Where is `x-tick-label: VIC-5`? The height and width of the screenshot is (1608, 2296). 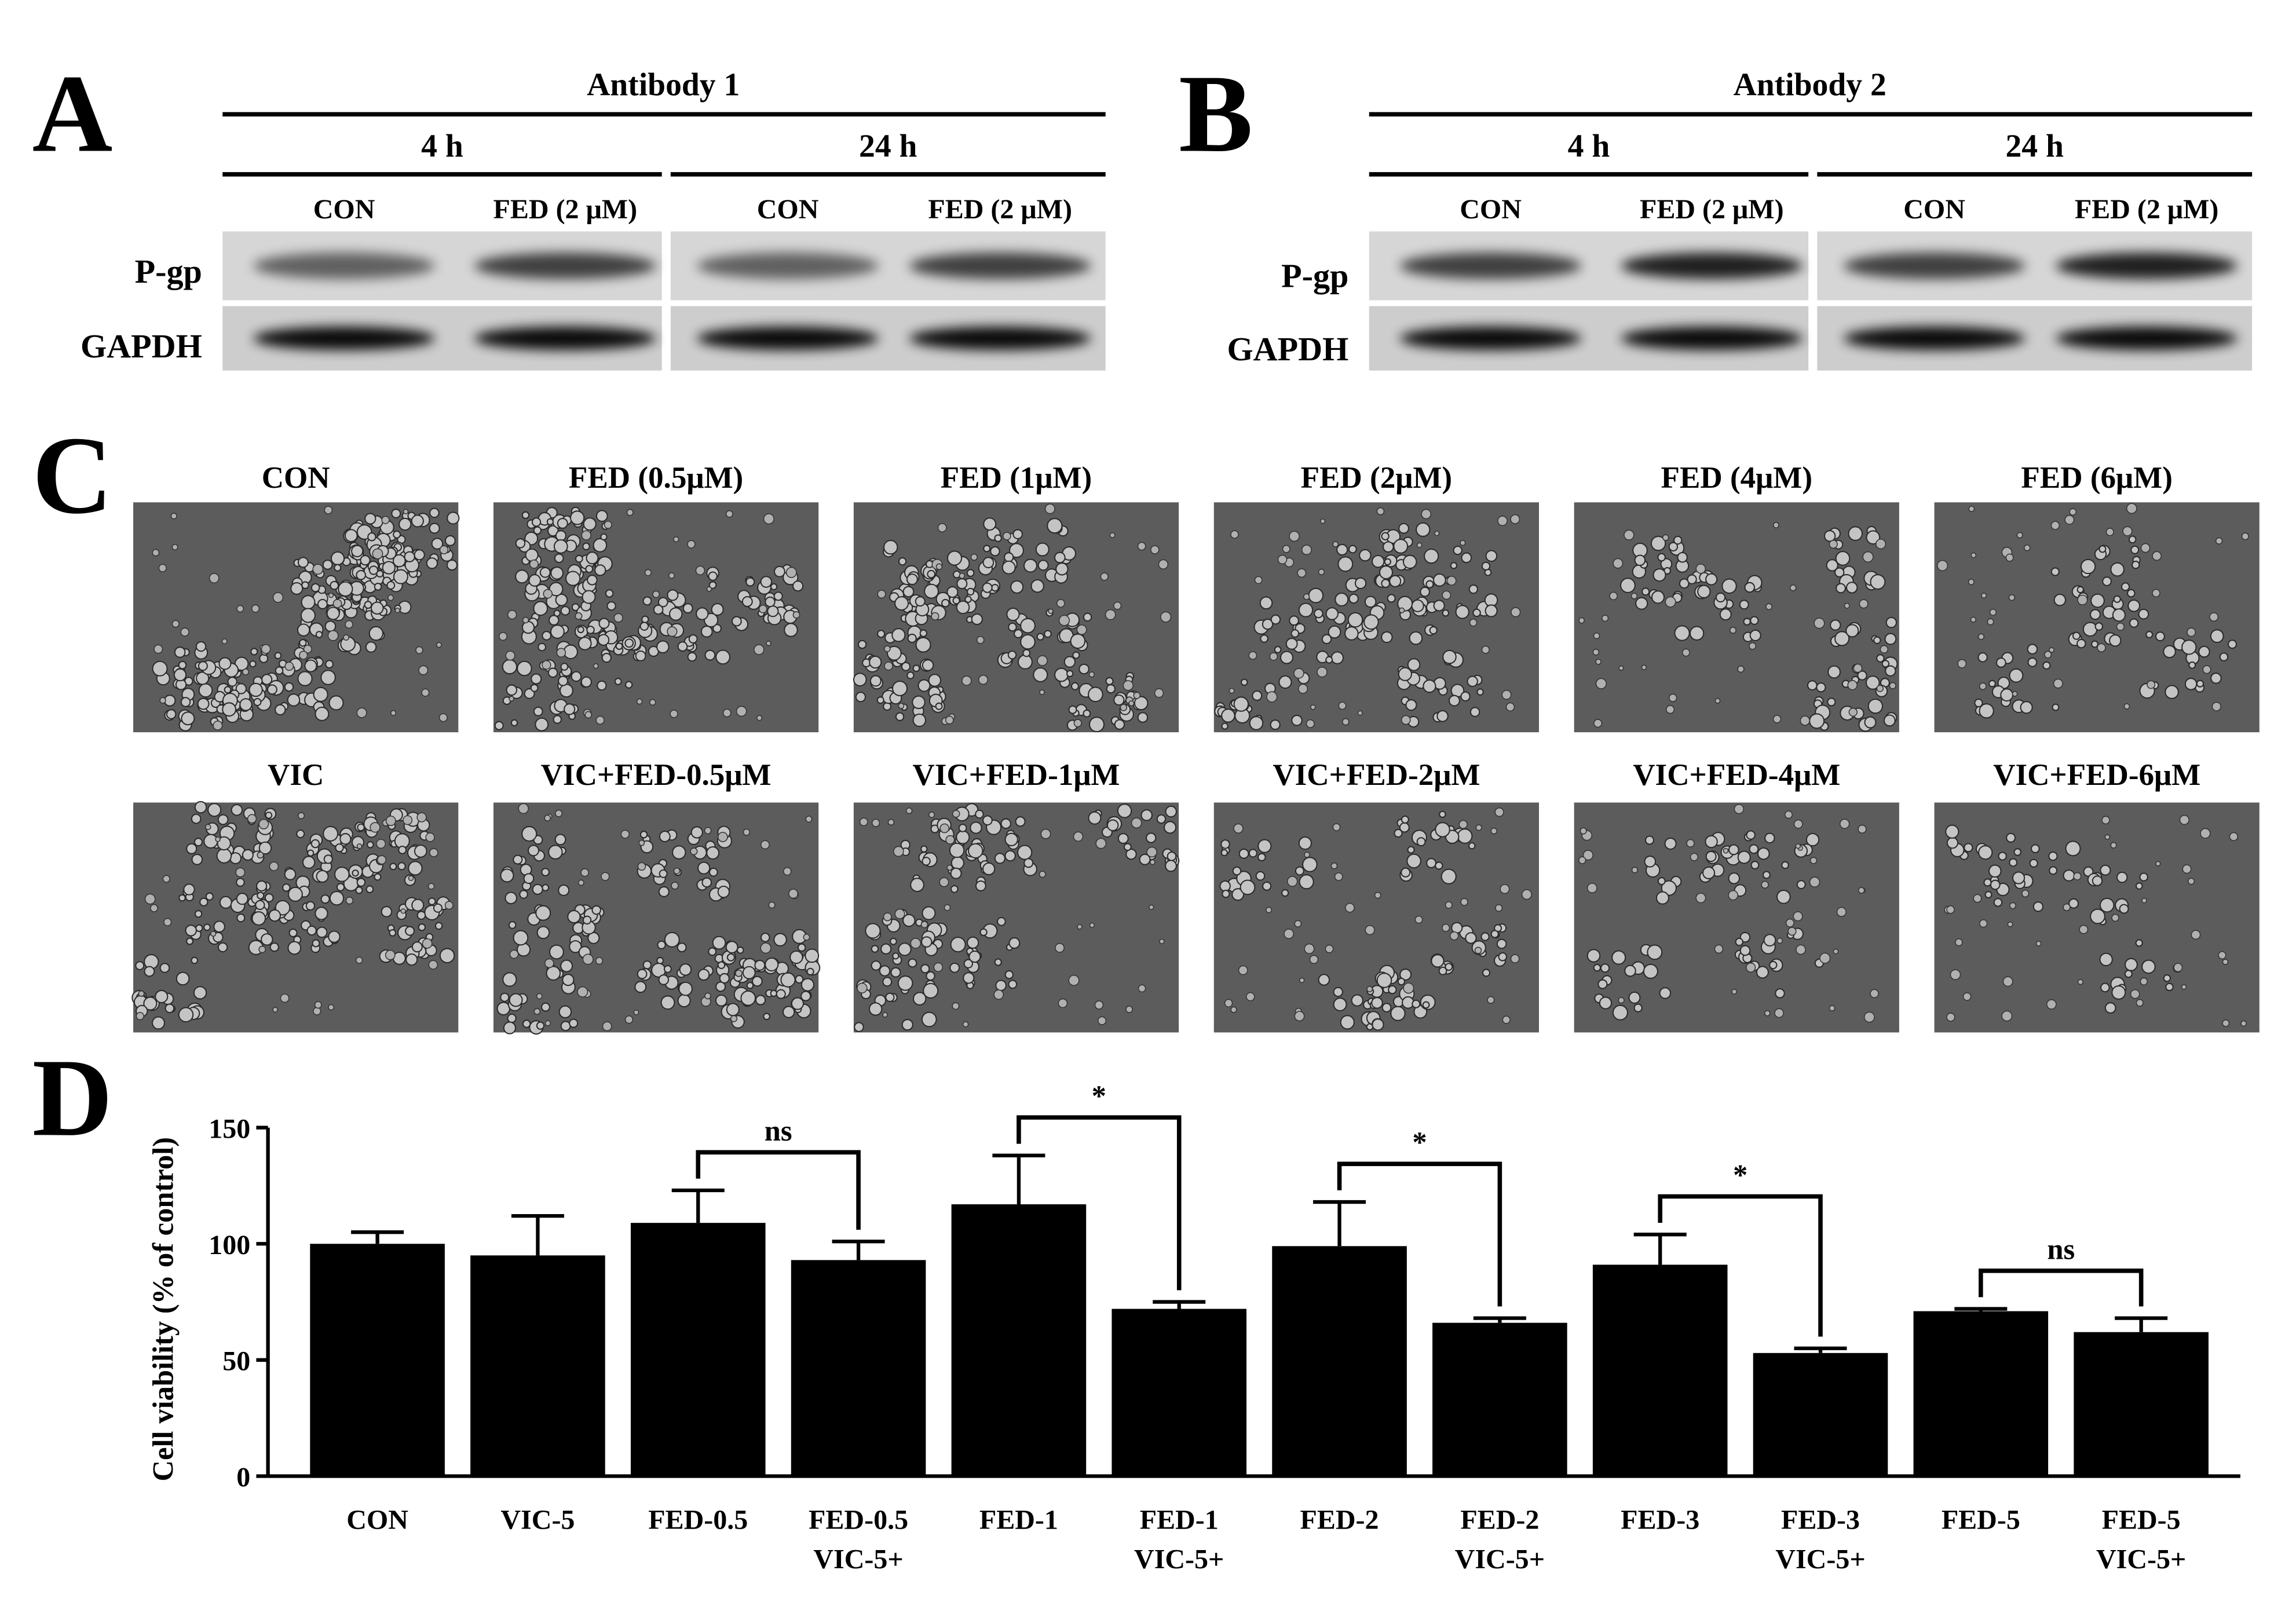
x-tick-label: VIC-5 is located at coordinates (537, 1519).